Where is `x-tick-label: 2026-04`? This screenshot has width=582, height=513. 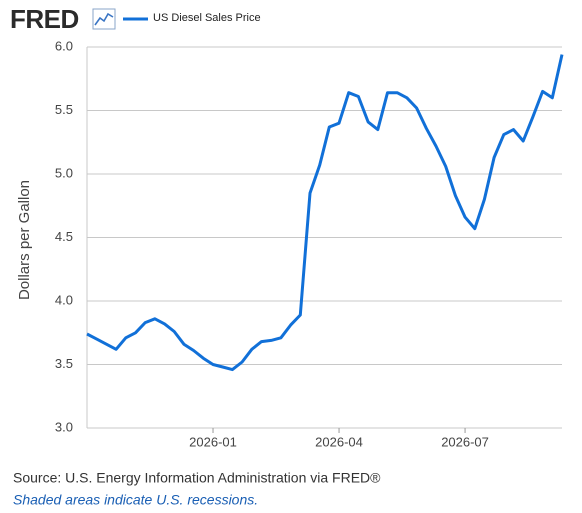
x-tick-label: 2026-04 is located at coordinates (339, 441).